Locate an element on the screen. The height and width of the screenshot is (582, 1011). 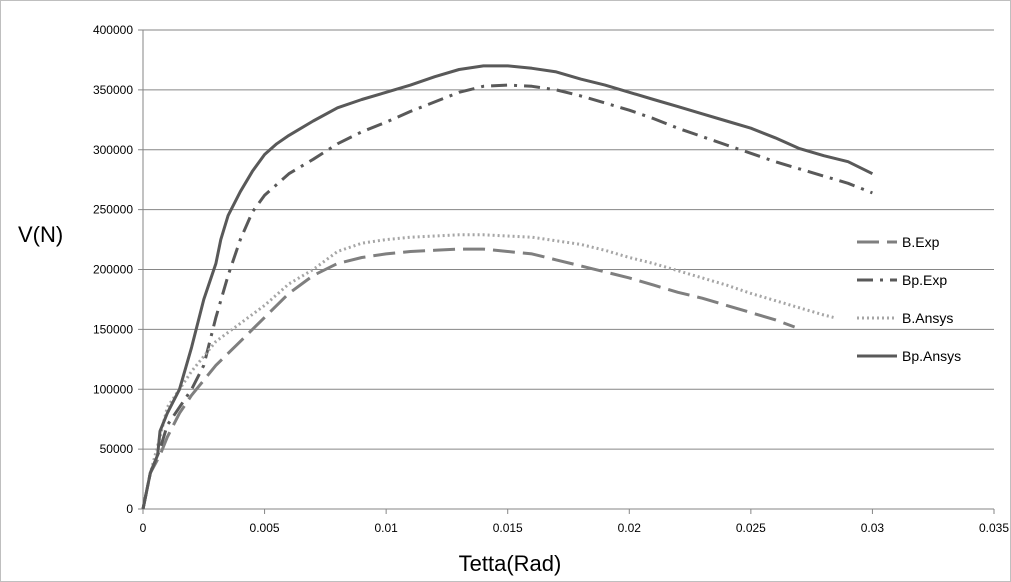
legend-label: B.Exp is located at coordinates (921, 242).